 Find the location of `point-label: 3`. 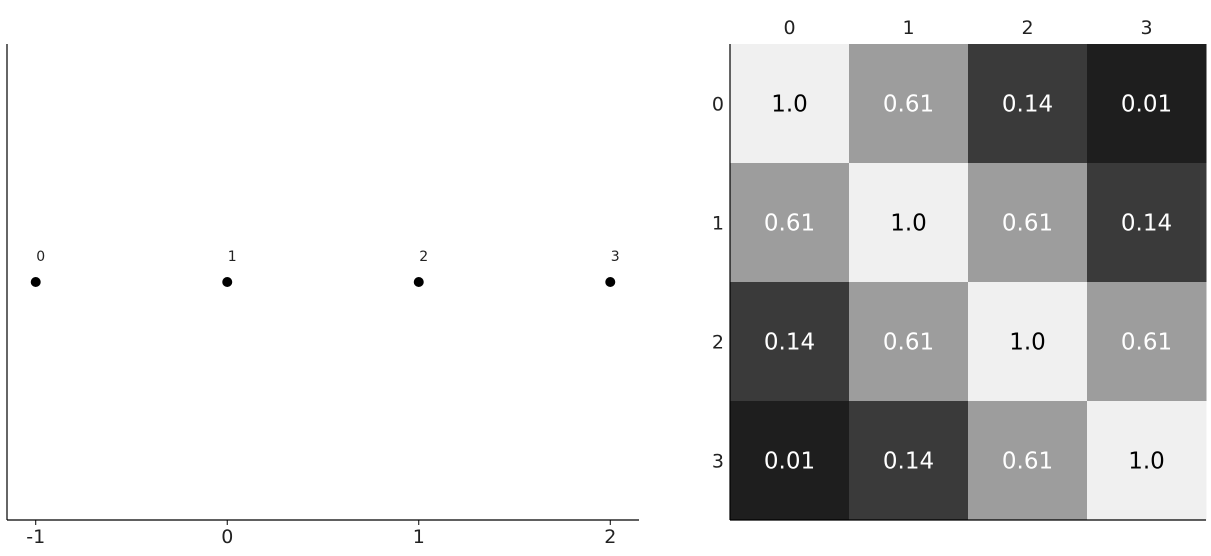

point-label: 3 is located at coordinates (615, 257).